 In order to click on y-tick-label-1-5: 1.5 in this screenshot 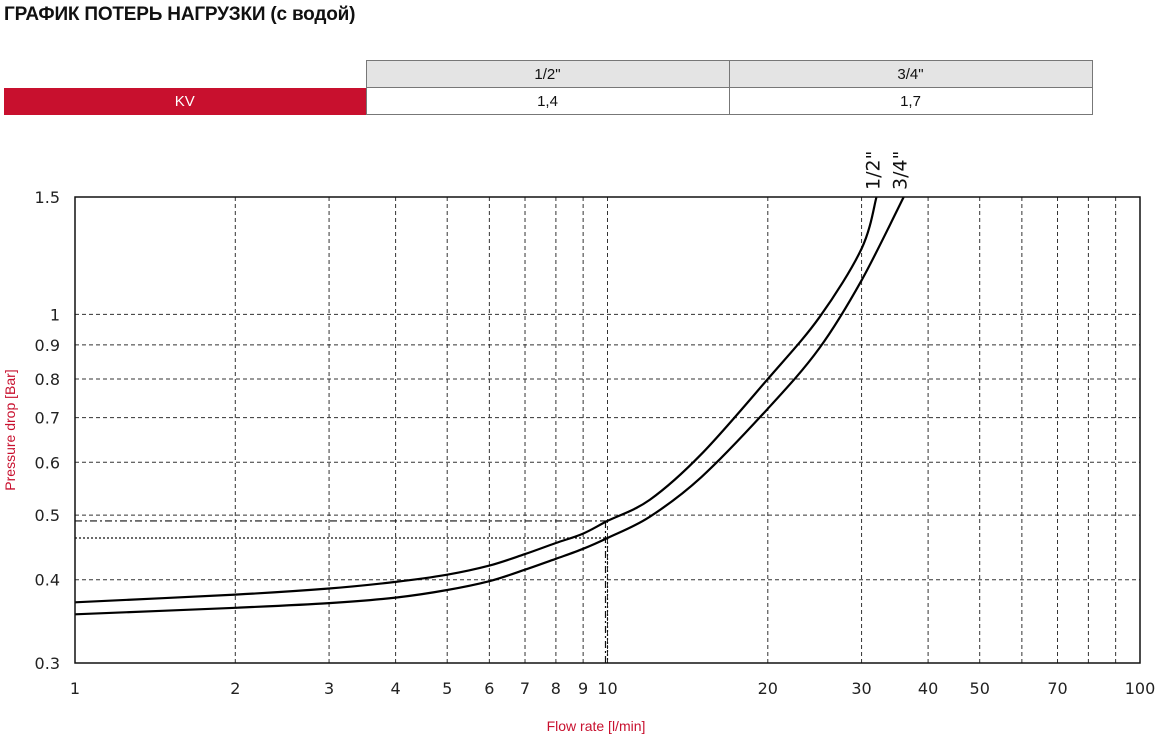, I will do `click(47, 197)`.